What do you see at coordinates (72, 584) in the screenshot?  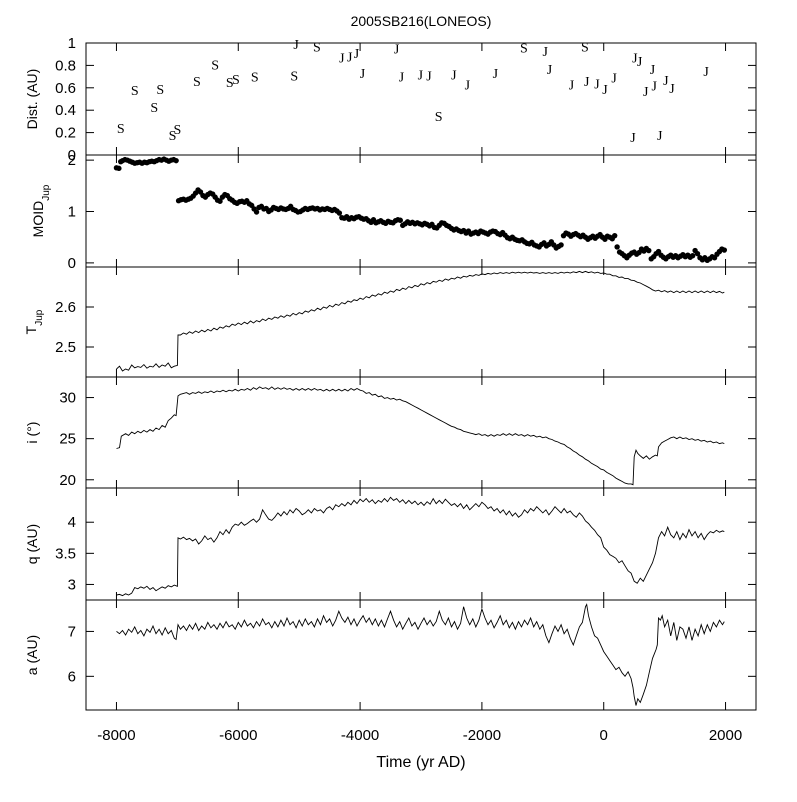 I see `y-tick-label-q: 3` at bounding box center [72, 584].